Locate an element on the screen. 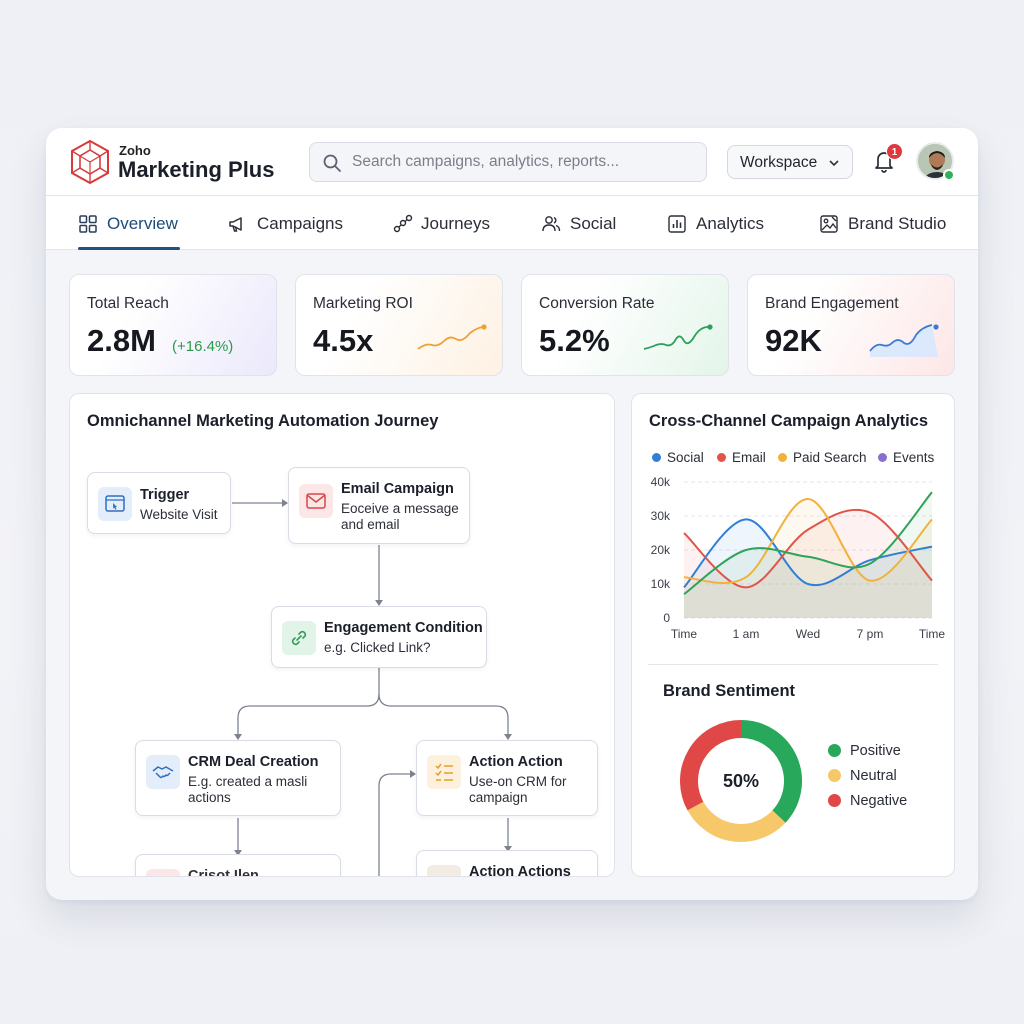 The width and height of the screenshot is (1024, 1024). kpi-value: 4.5x is located at coordinates (343, 340).